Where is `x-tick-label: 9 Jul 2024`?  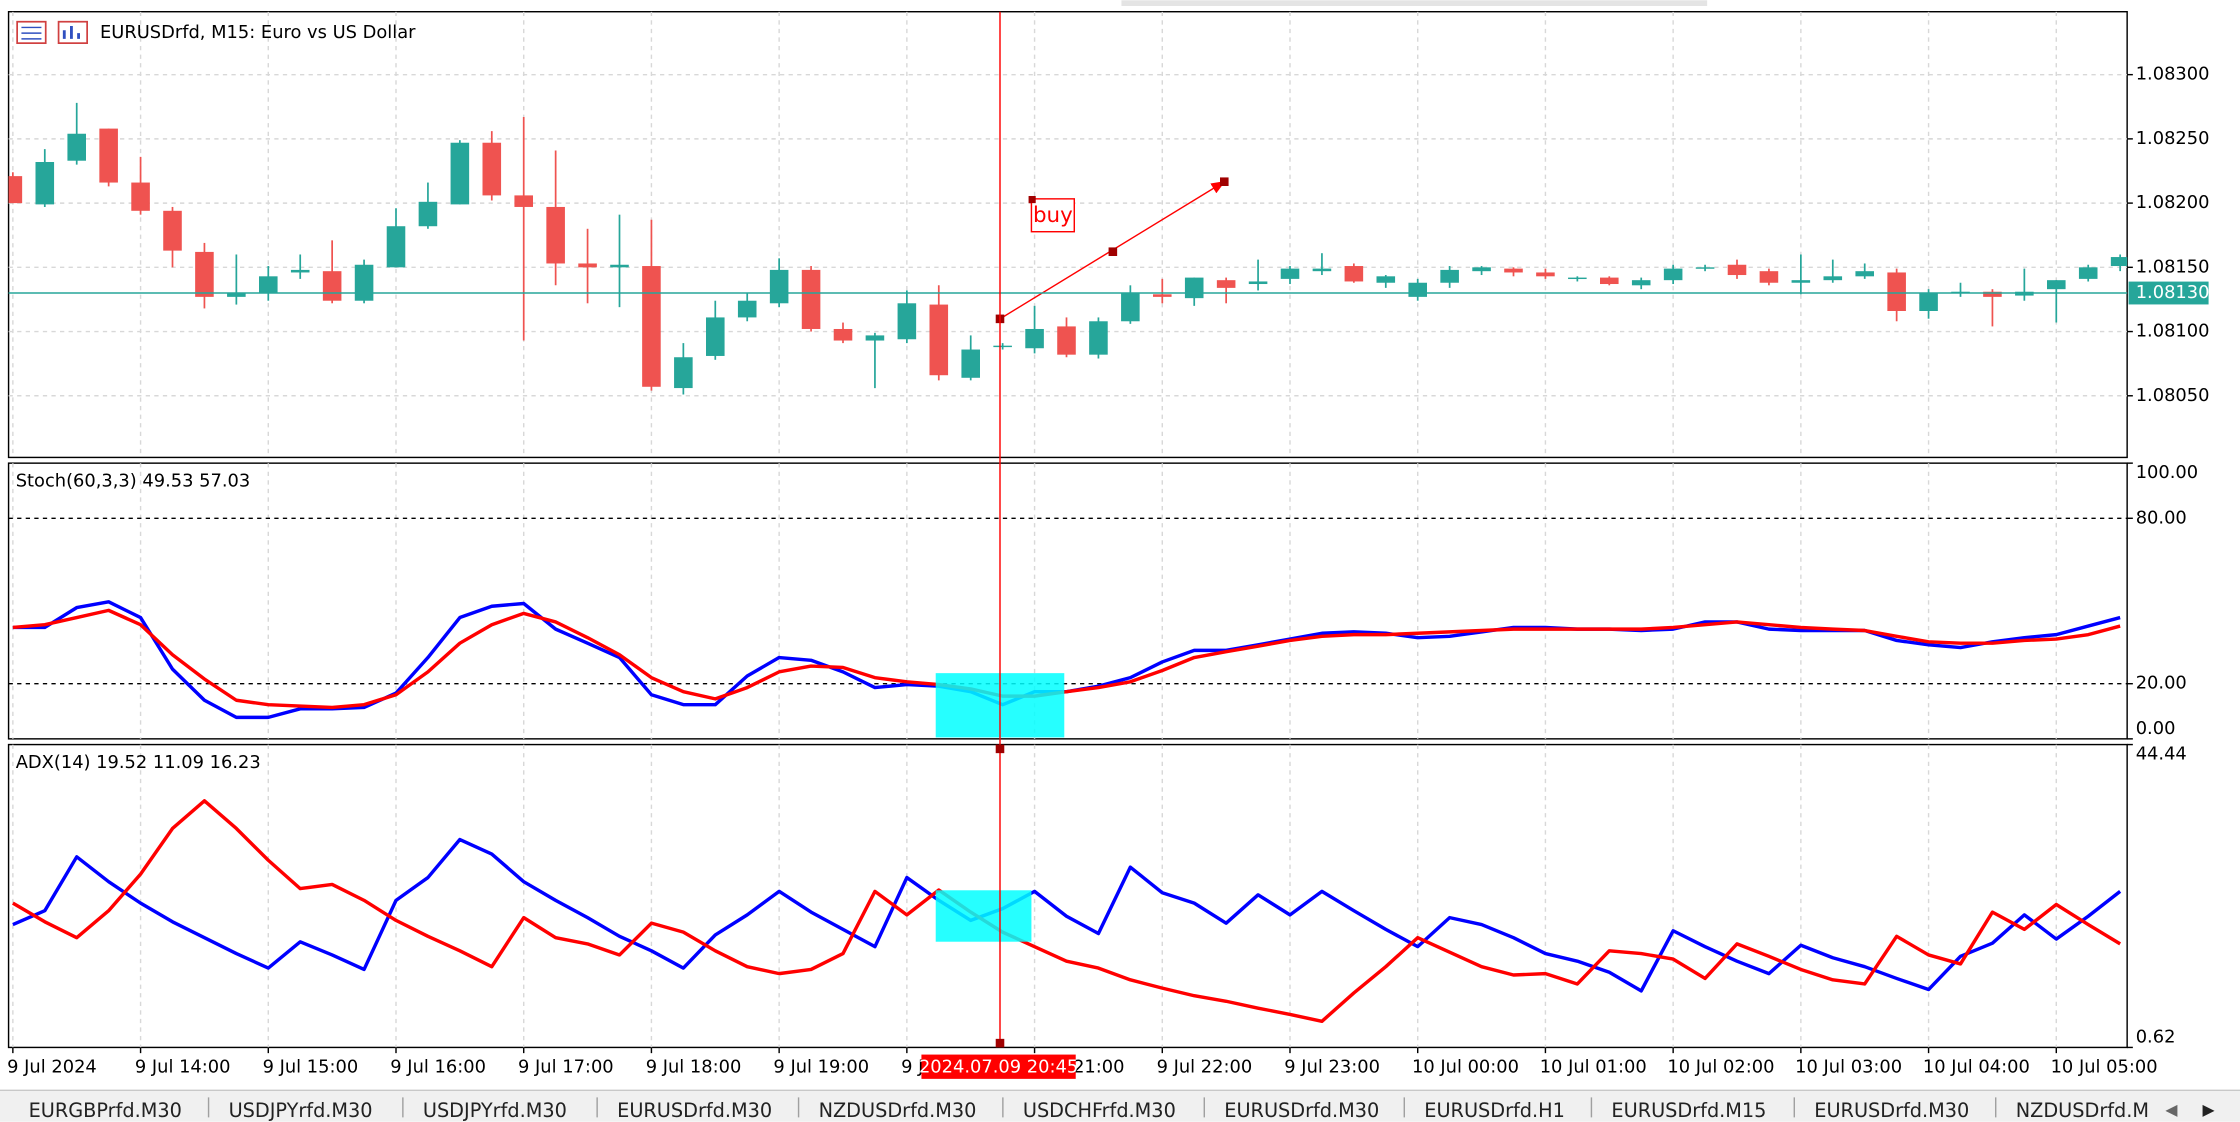 x-tick-label: 9 Jul 2024 is located at coordinates (52, 1066).